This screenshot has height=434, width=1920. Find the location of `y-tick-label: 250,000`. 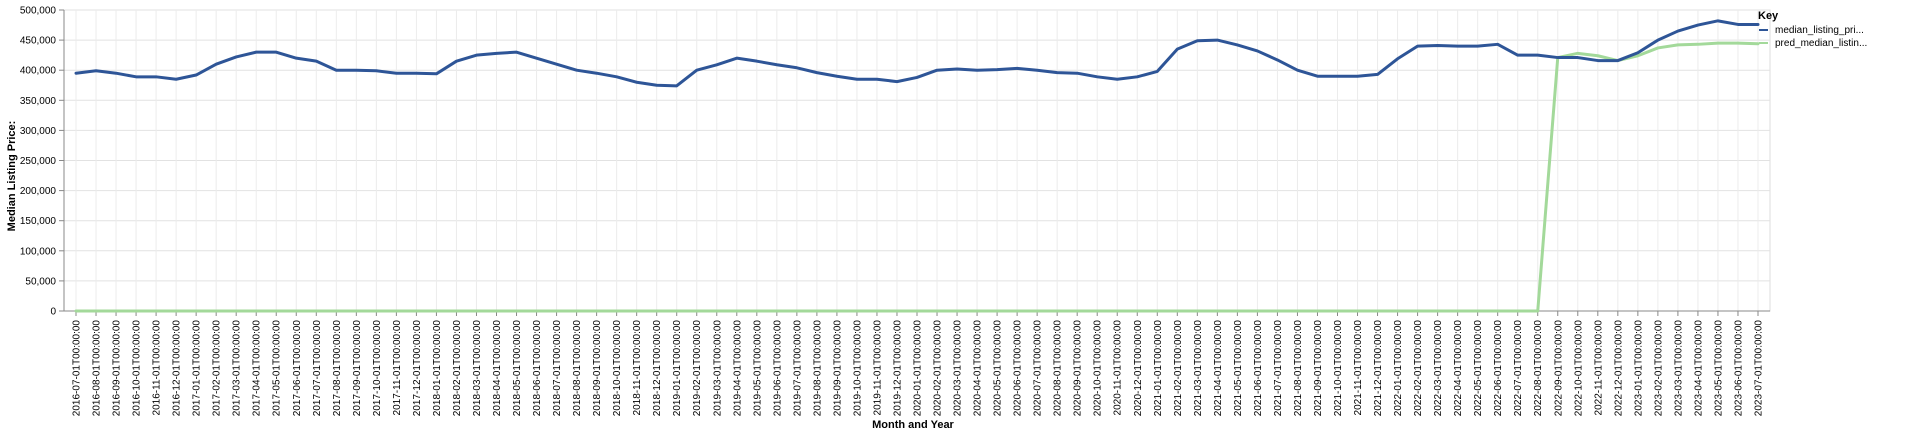

y-tick-label: 250,000 is located at coordinates (38, 161).